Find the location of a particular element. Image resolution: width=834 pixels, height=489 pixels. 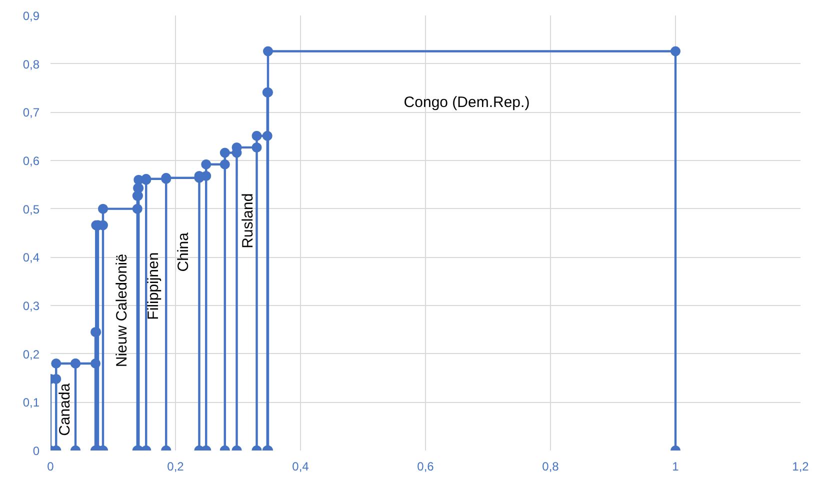

x-tick-label: 0,6 is located at coordinates (425, 467).